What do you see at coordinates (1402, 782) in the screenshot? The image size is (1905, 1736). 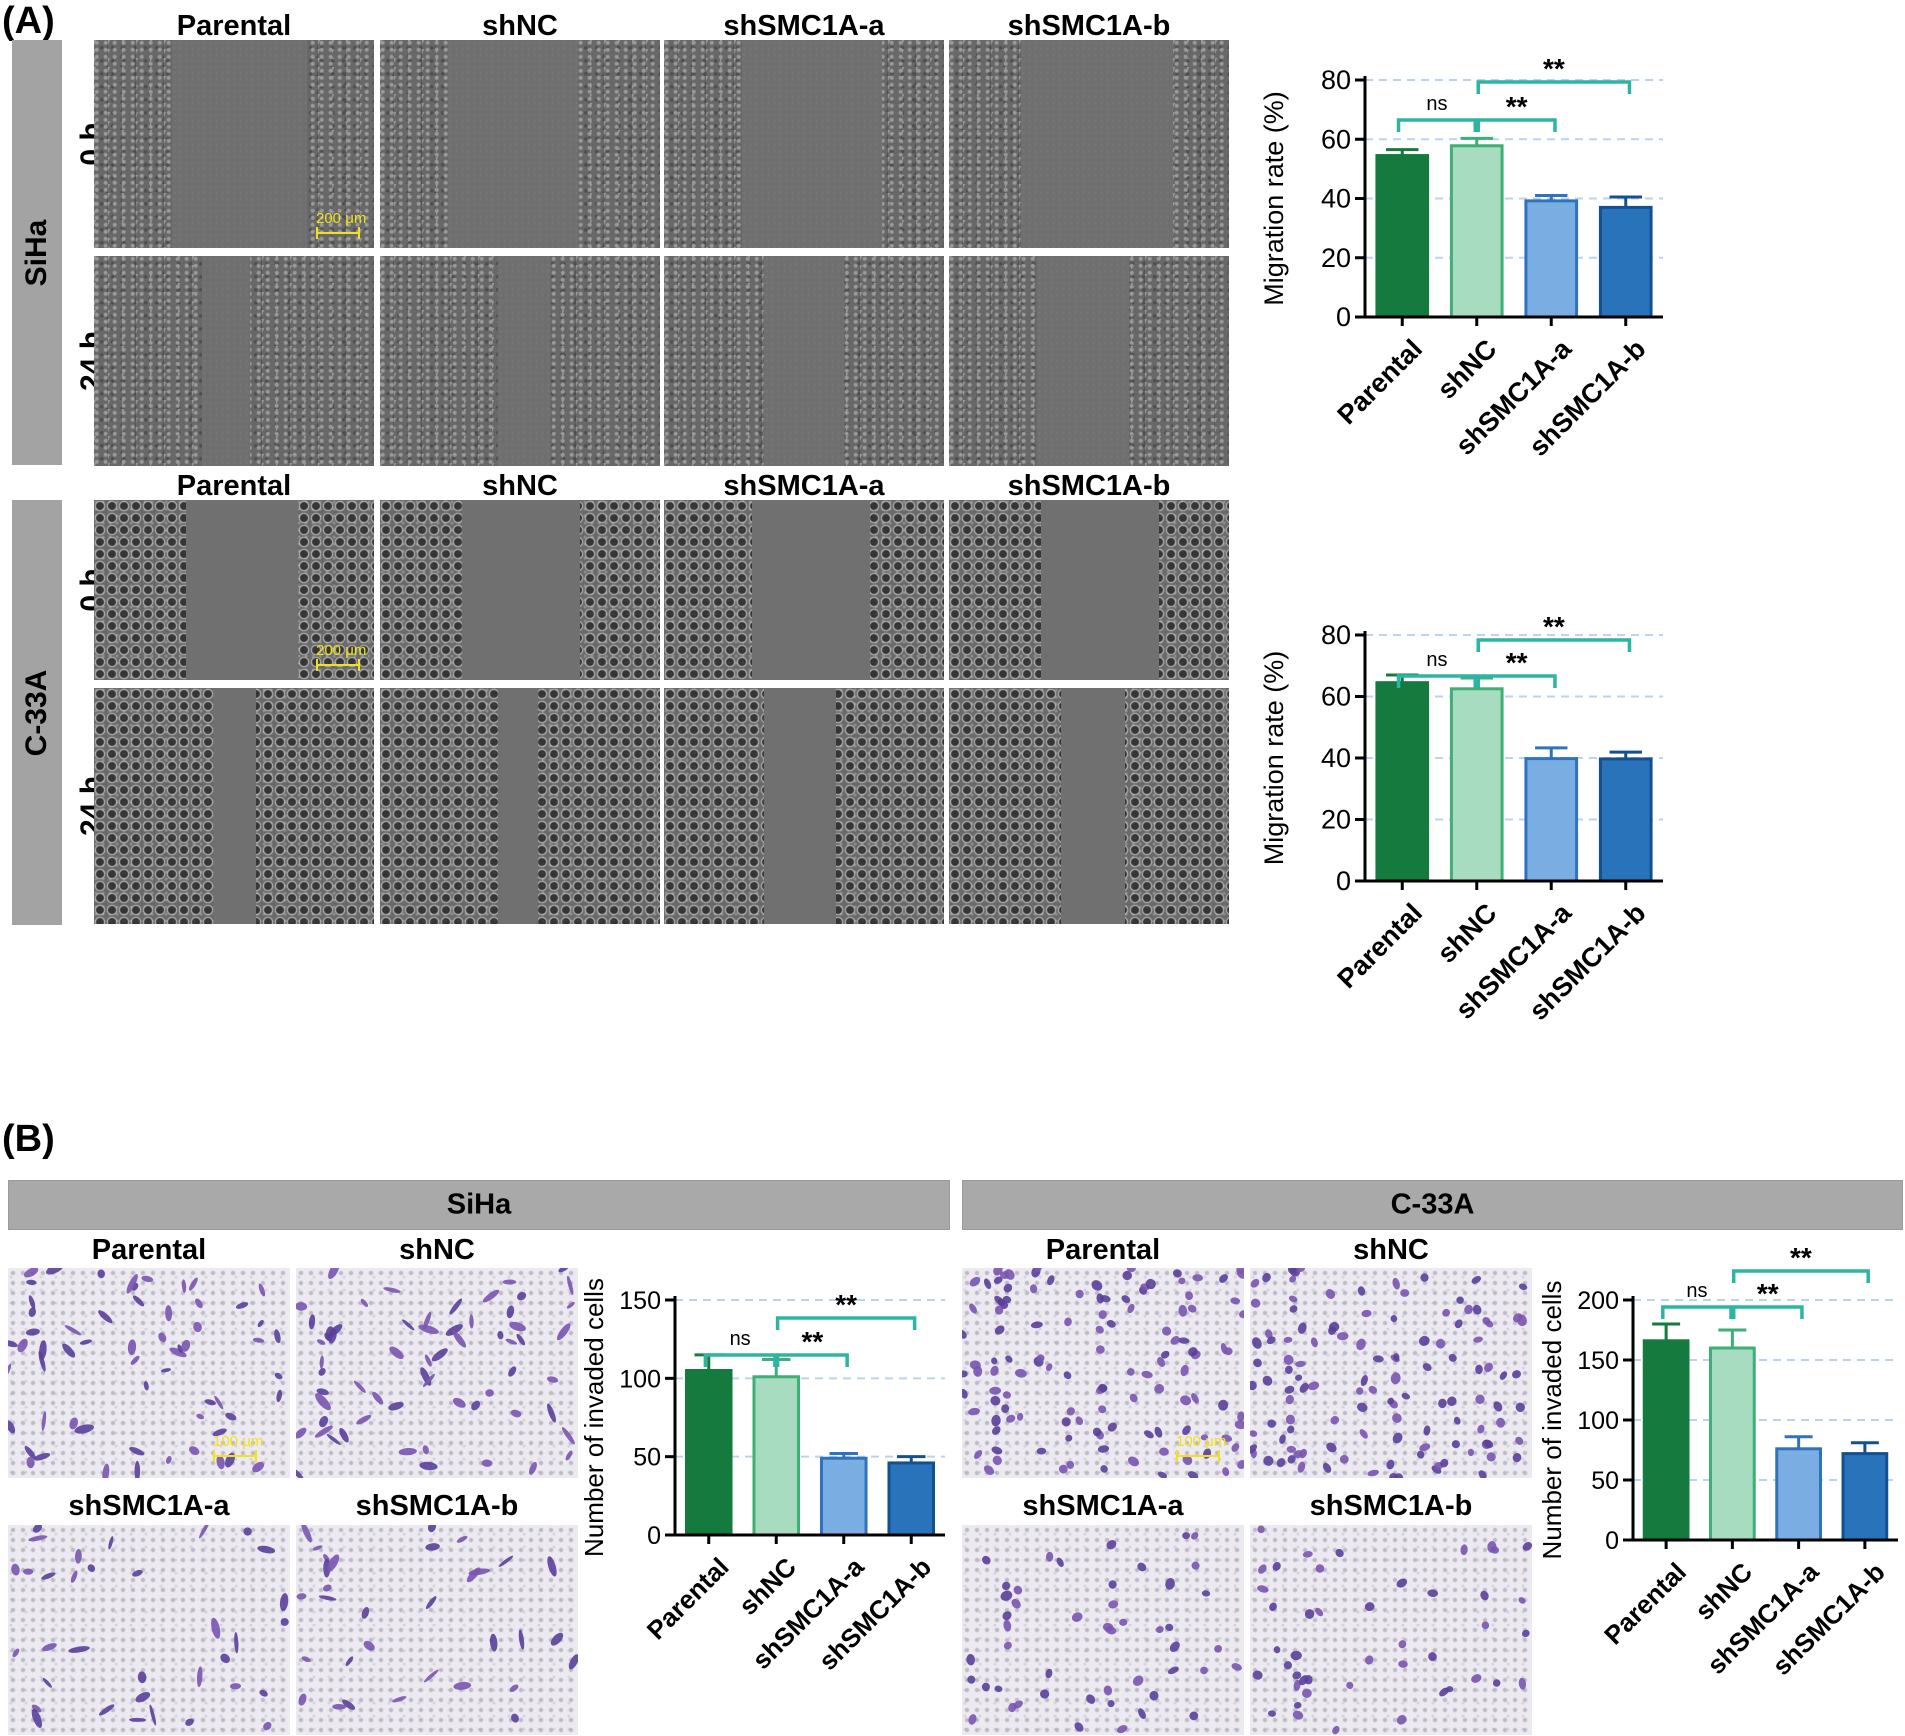 I see `bar-parental` at bounding box center [1402, 782].